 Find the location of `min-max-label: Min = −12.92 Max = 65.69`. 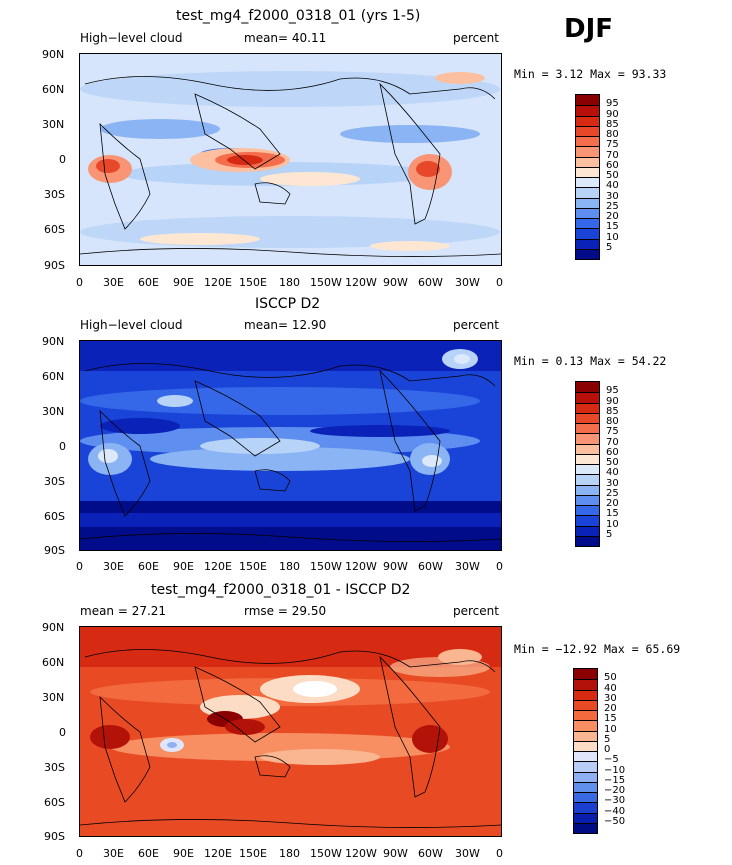

min-max-label: Min = −12.92 Max = 65.69 is located at coordinates (597, 649).